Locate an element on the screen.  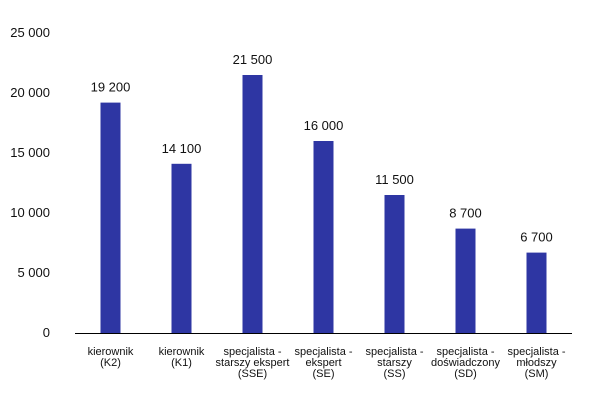
x-tick-label-line: (K1) is located at coordinates (181, 363).